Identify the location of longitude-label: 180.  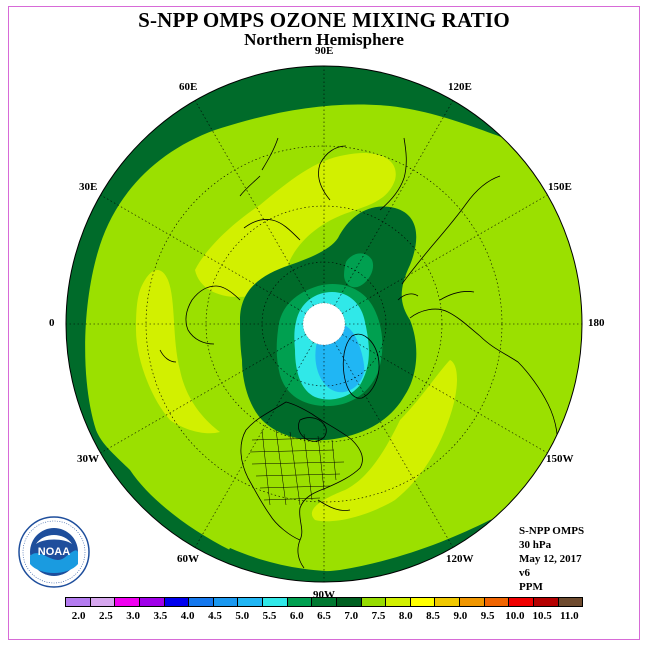
(596, 323).